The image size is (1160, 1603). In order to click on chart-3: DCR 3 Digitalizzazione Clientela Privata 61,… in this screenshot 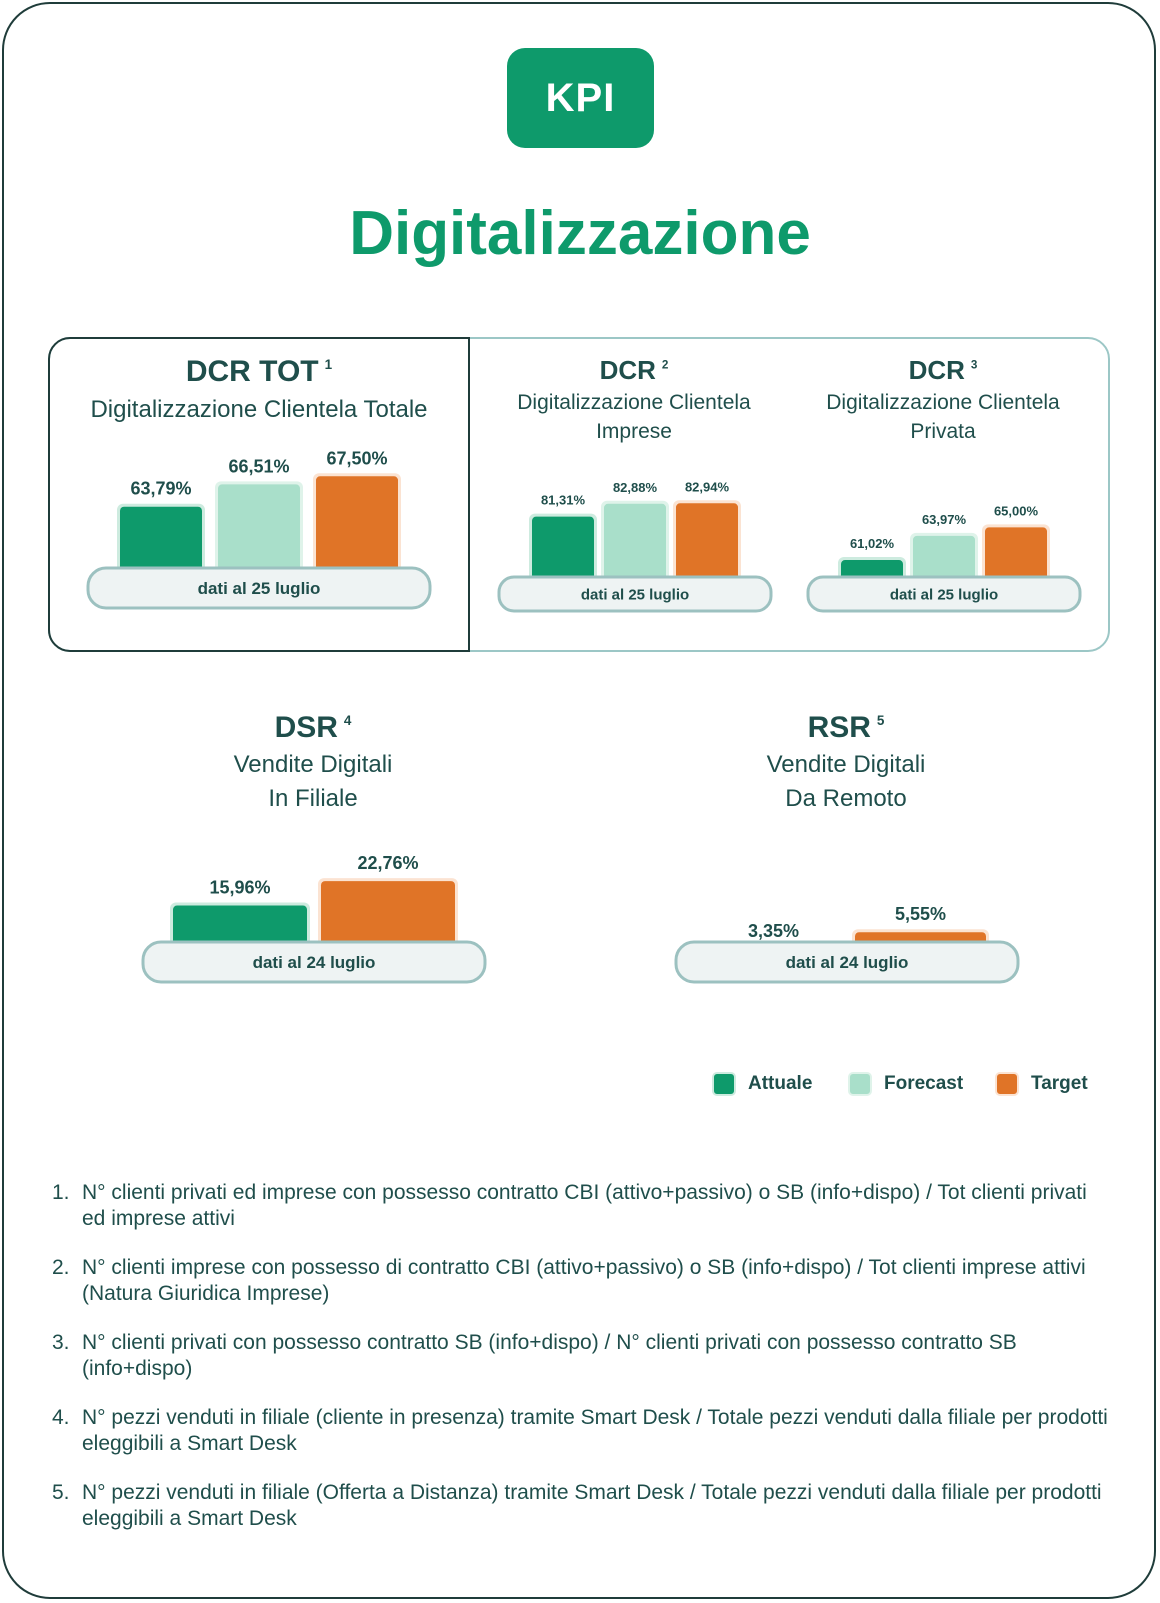, I will do `click(944, 484)`.